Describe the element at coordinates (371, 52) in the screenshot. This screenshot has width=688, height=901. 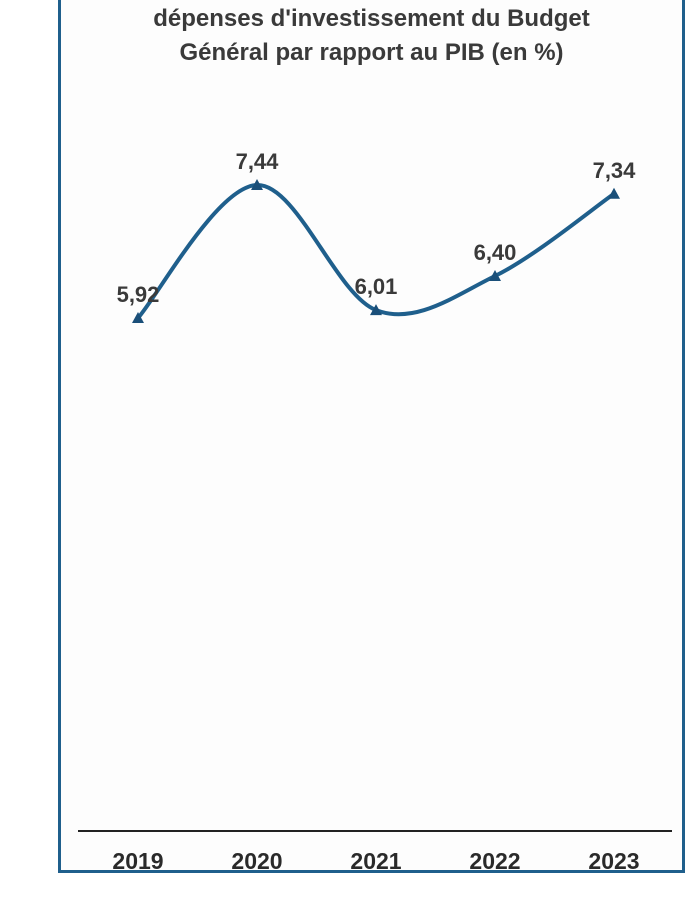
I see `chart-title-line-2: Général par rapport au PIB (en %)` at that location.